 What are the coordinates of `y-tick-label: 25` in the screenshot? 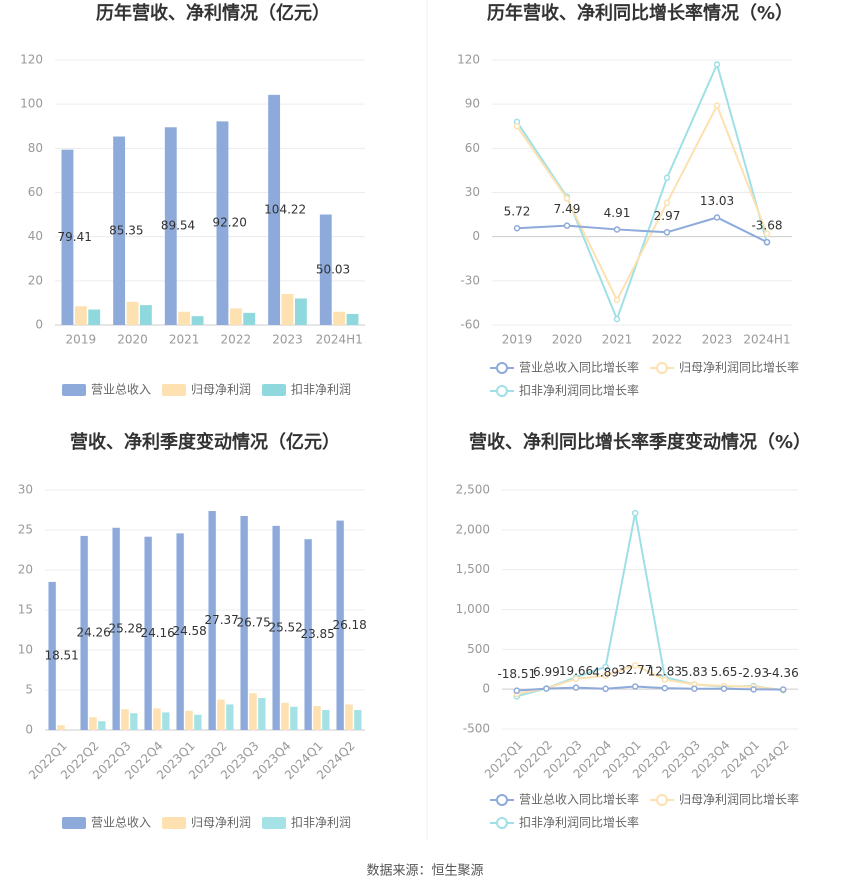 It's located at (25, 530).